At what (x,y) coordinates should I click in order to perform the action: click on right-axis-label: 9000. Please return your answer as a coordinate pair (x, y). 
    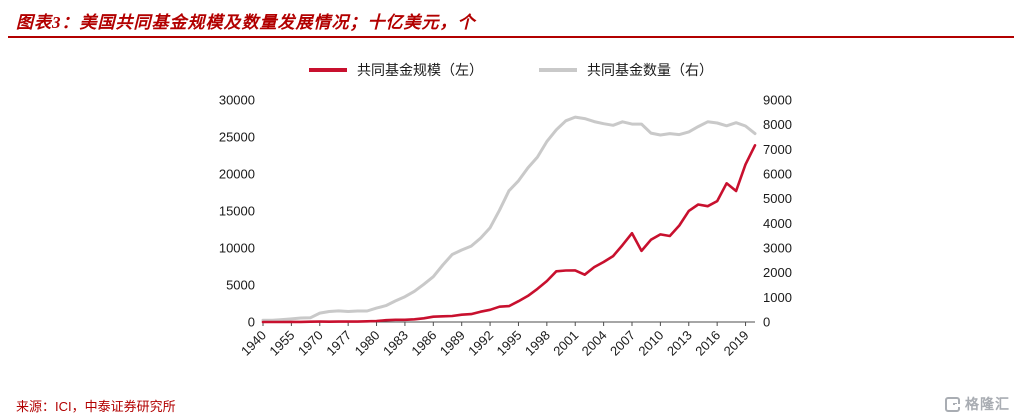
    Looking at the image, I should click on (777, 100).